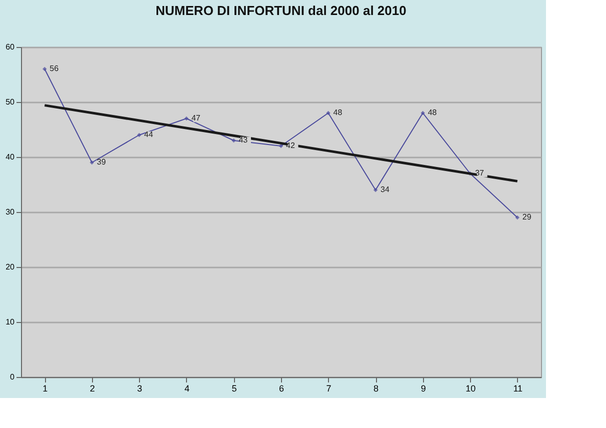 This screenshot has height=428, width=606. I want to click on x-tick-label: 5, so click(234, 389).